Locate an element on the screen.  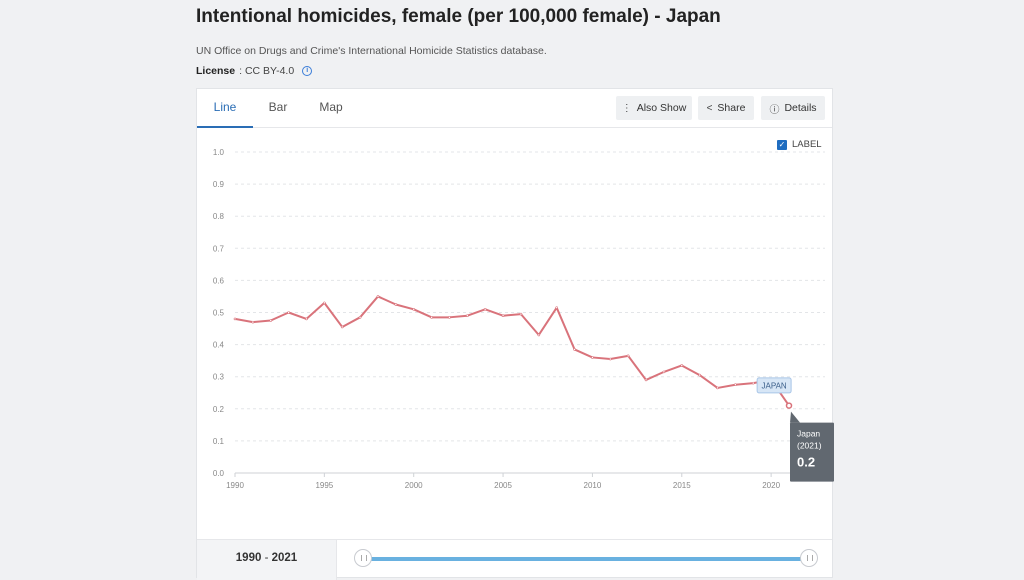
tooltip-box is located at coordinates (812, 452).